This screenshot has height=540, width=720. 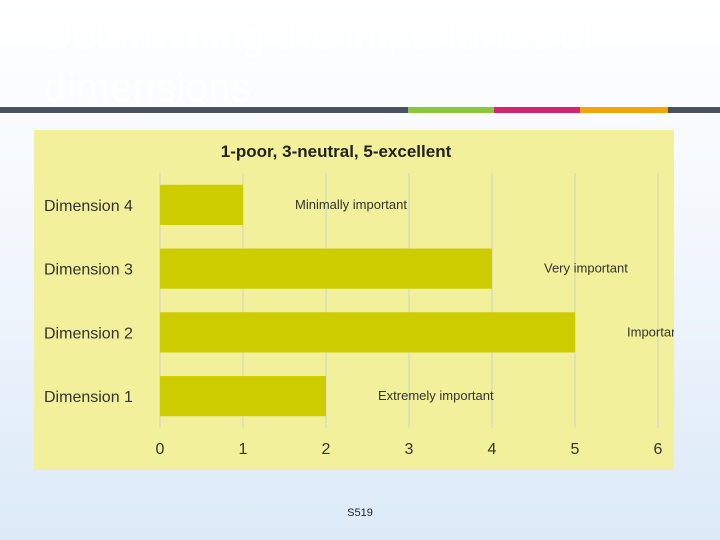 What do you see at coordinates (326, 449) in the screenshot?
I see `x-tick-label: 2` at bounding box center [326, 449].